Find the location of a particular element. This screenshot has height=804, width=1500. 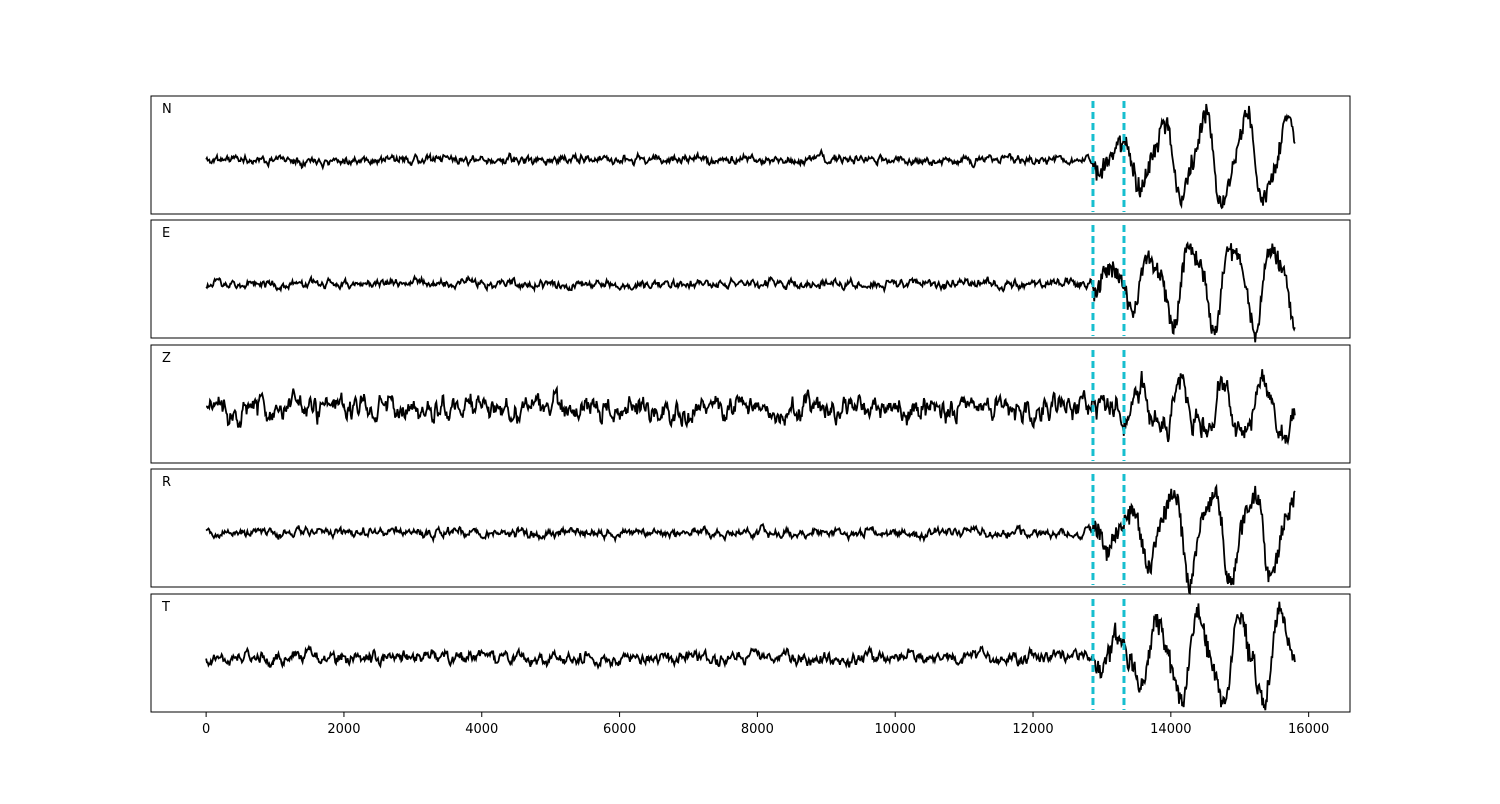

trace-n is located at coordinates (750, 156).